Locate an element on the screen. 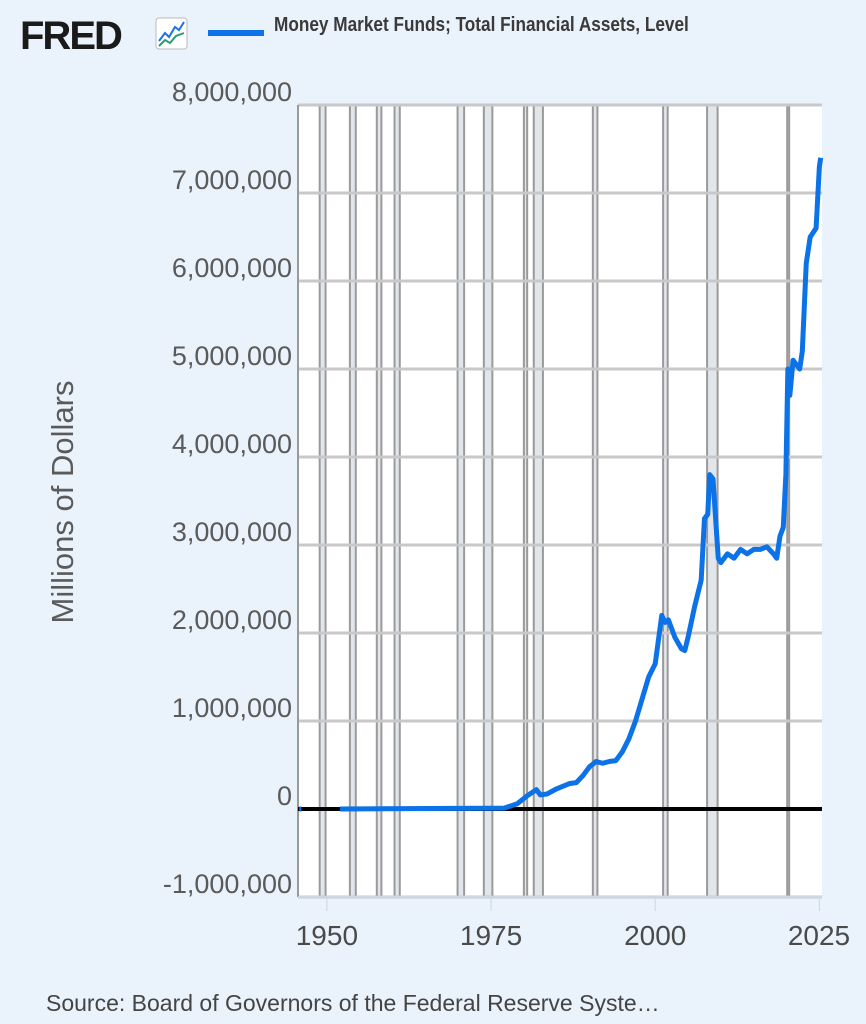 Image resolution: width=866 pixels, height=1024 pixels. y-tick-label: 4,000,000 is located at coordinates (232, 444).